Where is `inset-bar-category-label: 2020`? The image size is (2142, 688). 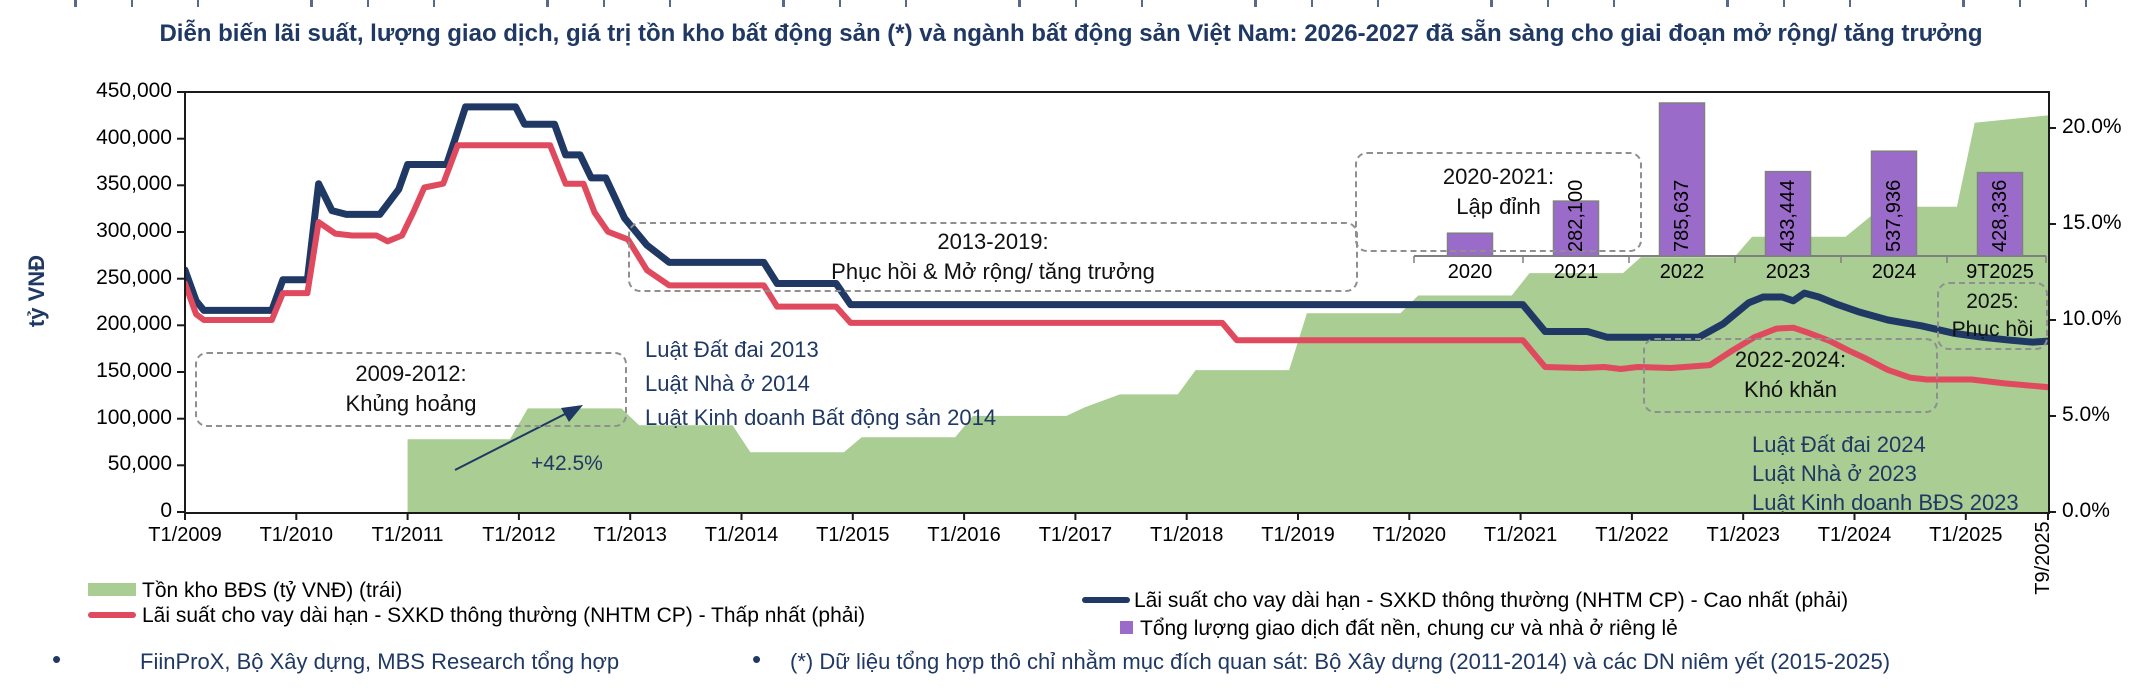 inset-bar-category-label: 2020 is located at coordinates (1470, 272).